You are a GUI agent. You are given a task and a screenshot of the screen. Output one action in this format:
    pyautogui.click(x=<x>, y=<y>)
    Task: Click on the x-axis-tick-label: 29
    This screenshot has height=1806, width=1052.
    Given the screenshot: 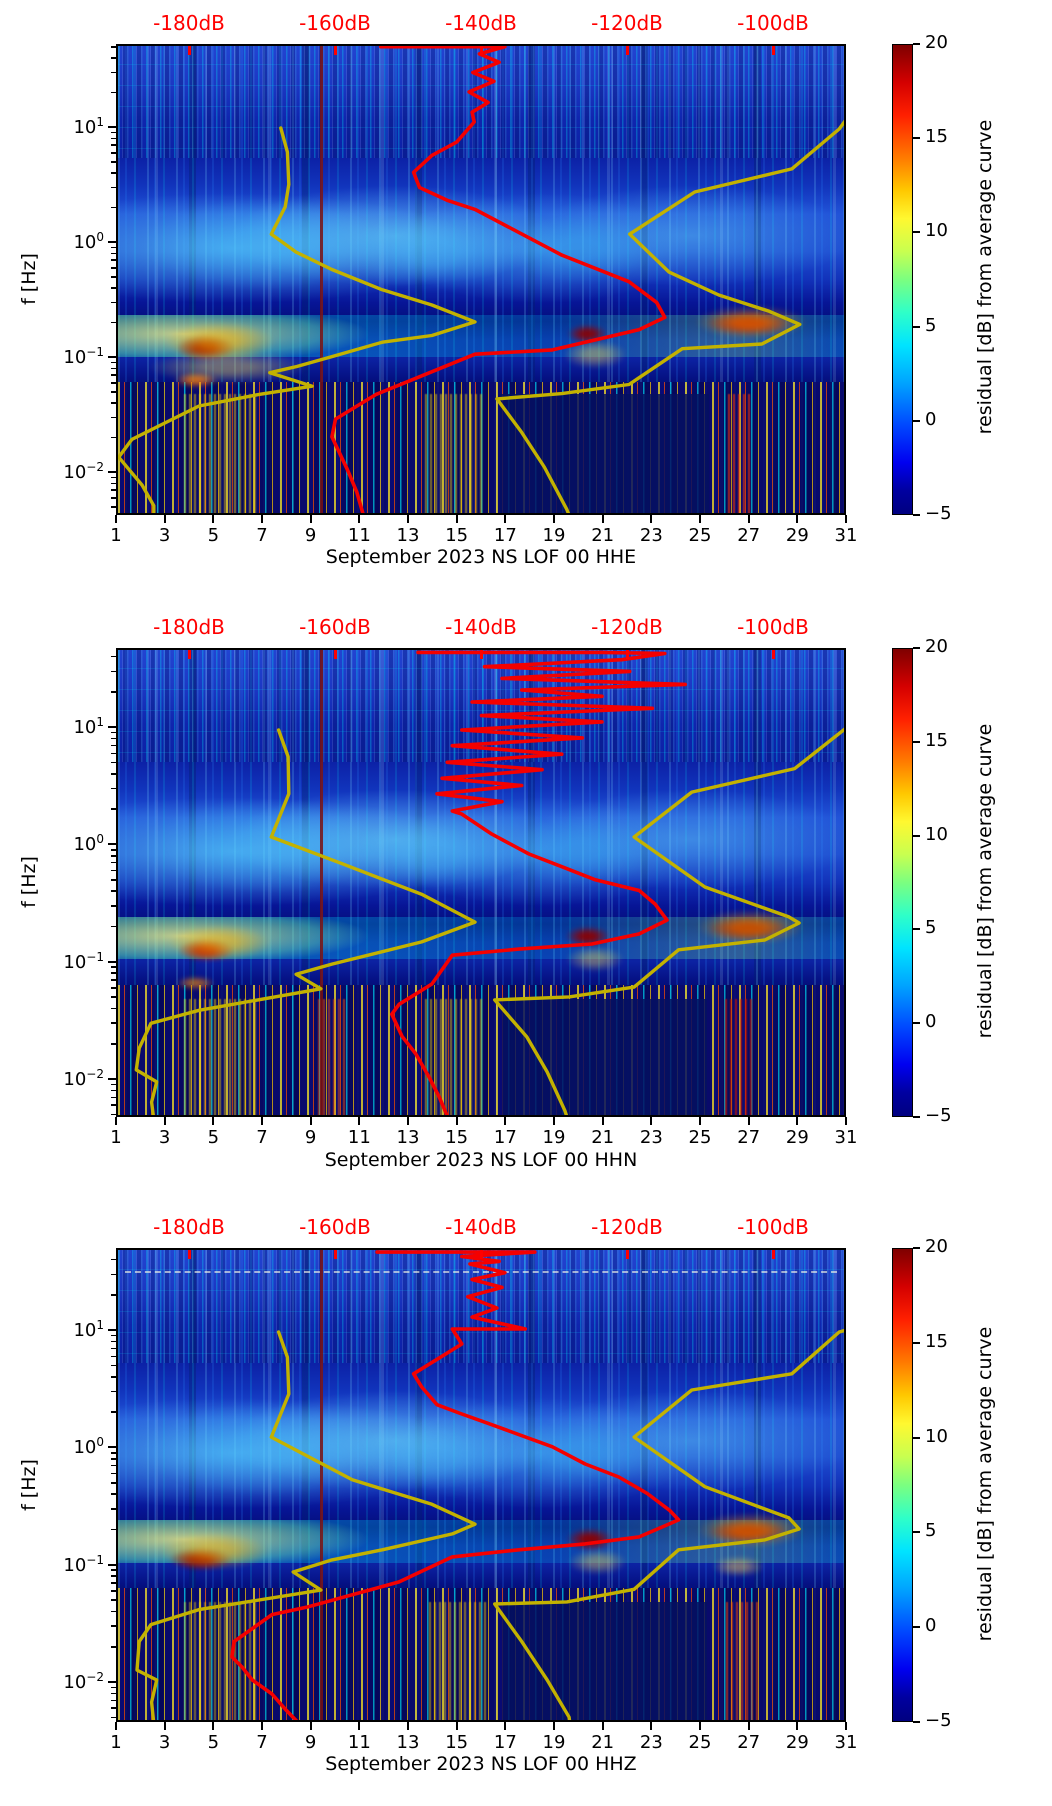 What is the action you would take?
    pyautogui.click(x=797, y=1742)
    